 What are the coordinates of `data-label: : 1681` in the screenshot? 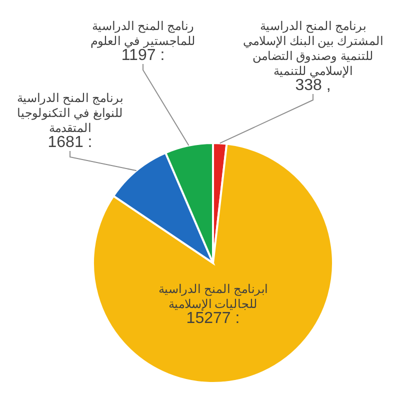 It's located at (70, 142).